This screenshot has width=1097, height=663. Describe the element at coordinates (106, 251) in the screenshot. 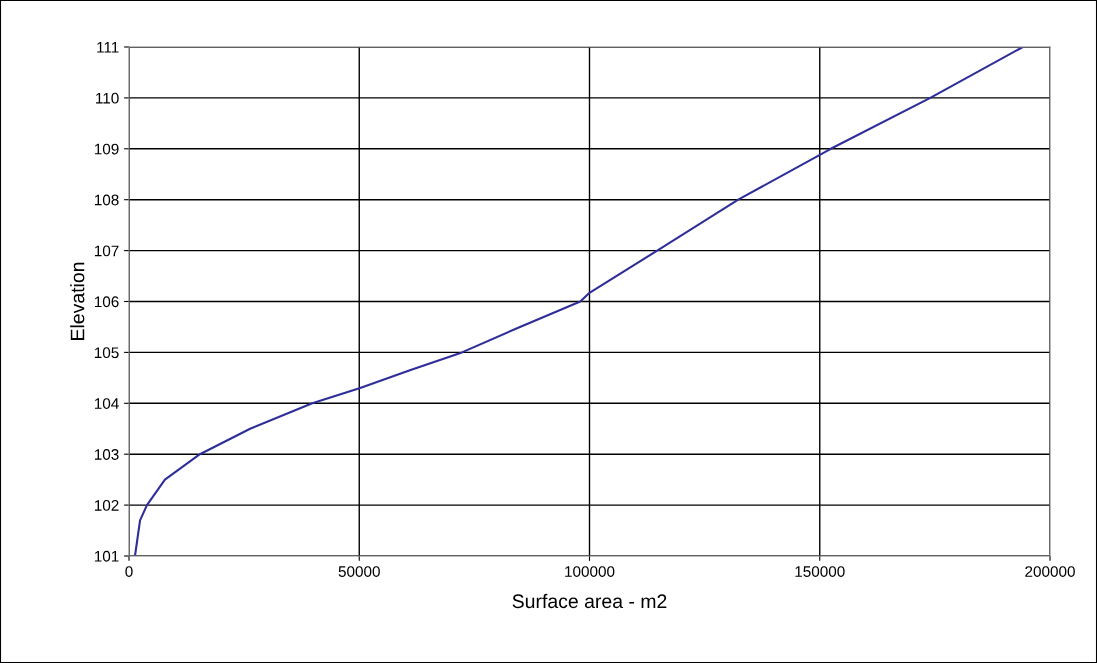

I see `y-tick-label: 107` at that location.